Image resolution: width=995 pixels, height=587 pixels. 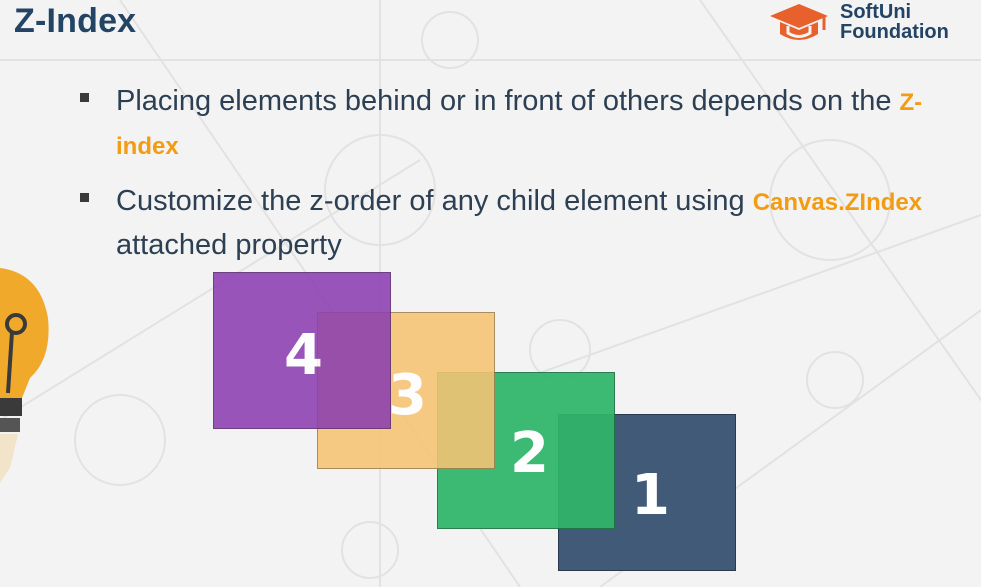 I want to click on logo-line-2: Foundation, so click(x=894, y=32).